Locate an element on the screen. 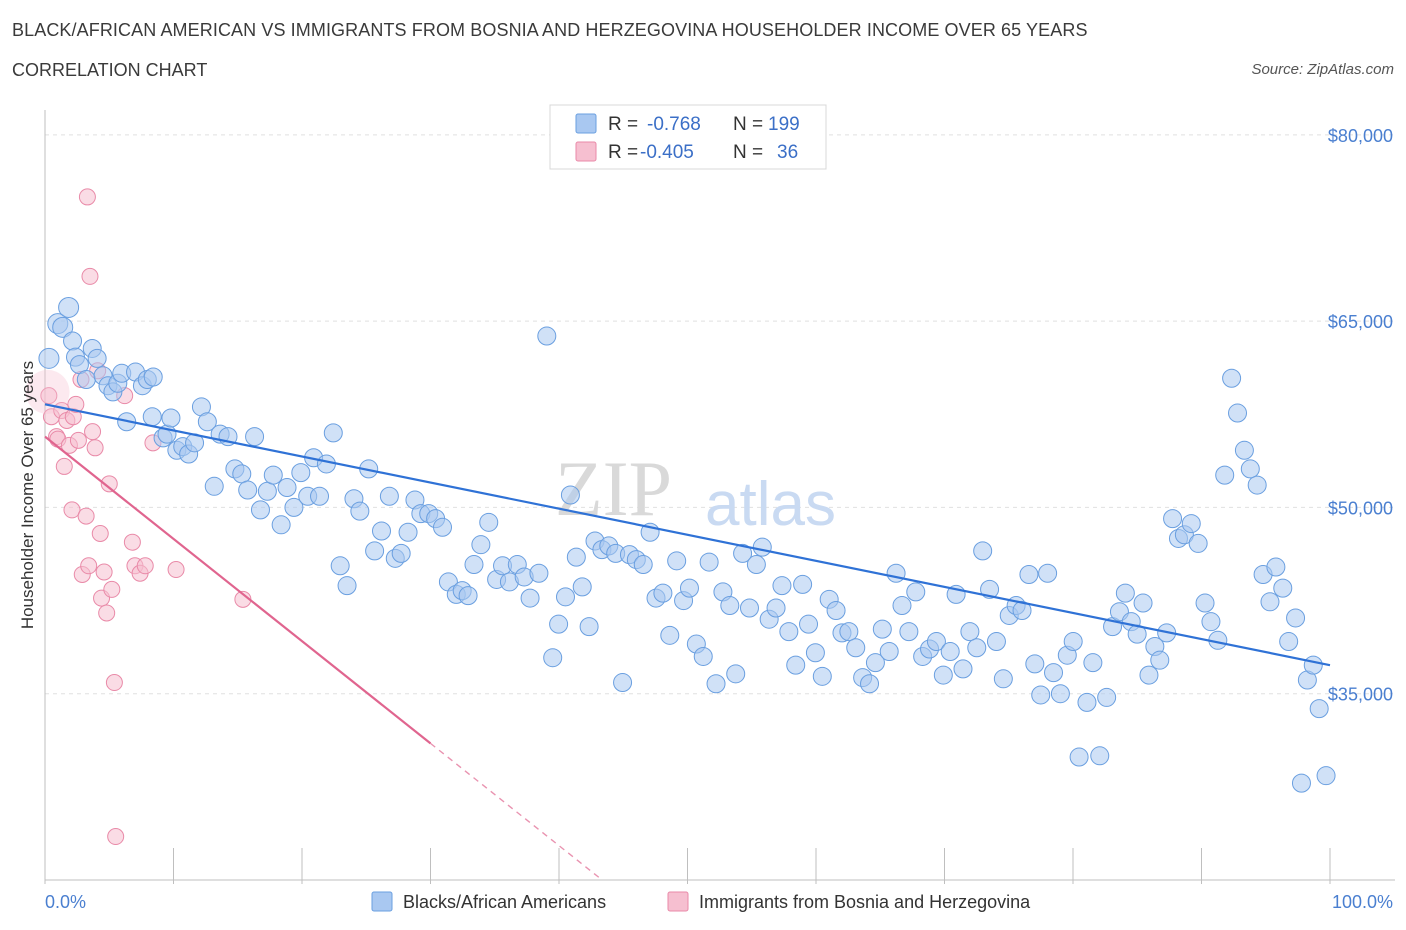  bottom-legend-swatch-pink is located at coordinates (678, 901).